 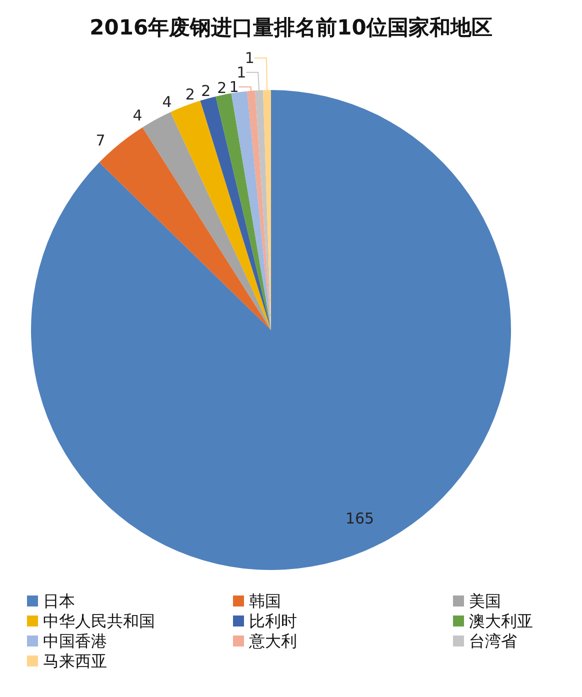 What do you see at coordinates (485, 601) in the screenshot?
I see `legend-label: 美国` at bounding box center [485, 601].